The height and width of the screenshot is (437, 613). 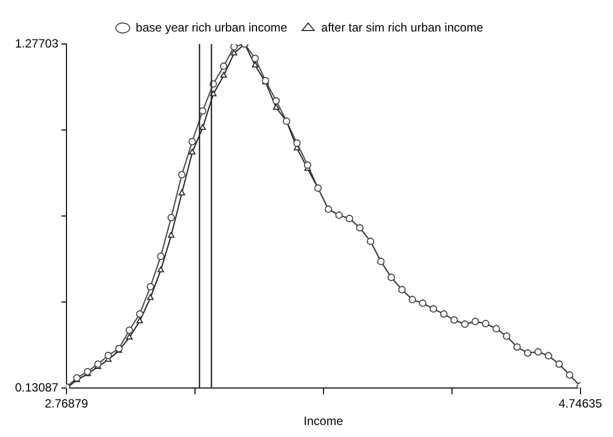 What do you see at coordinates (36, 43) in the screenshot?
I see `y-tick-label: 1.27703` at bounding box center [36, 43].